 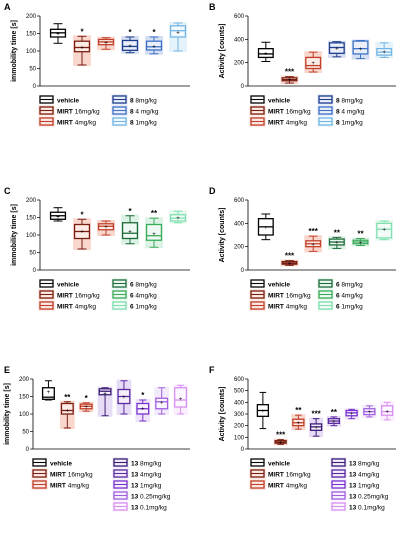 What do you see at coordinates (130, 211) in the screenshot?
I see `significance-c-6-8mg-kg: *` at bounding box center [130, 211].